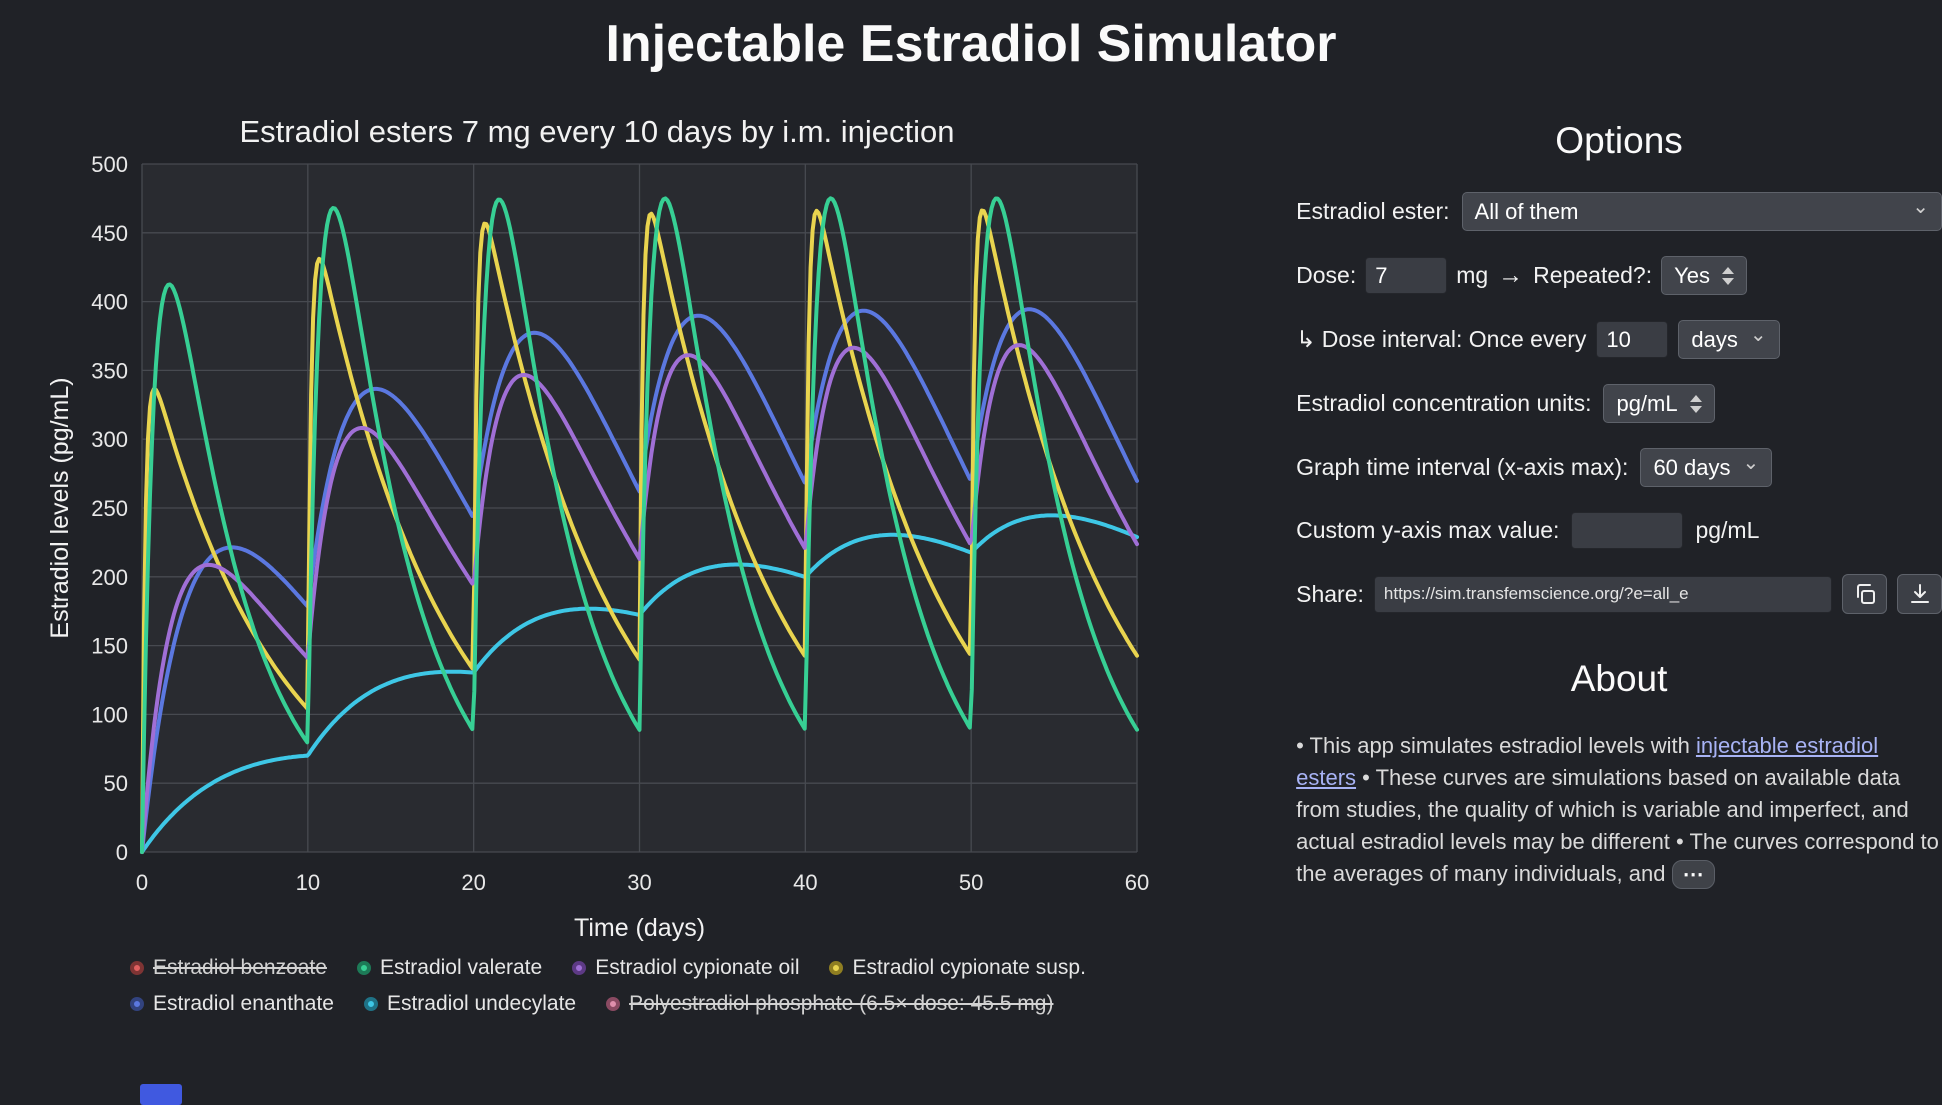  Describe the element at coordinates (109, 577) in the screenshot. I see `svg-text: 200` at that location.